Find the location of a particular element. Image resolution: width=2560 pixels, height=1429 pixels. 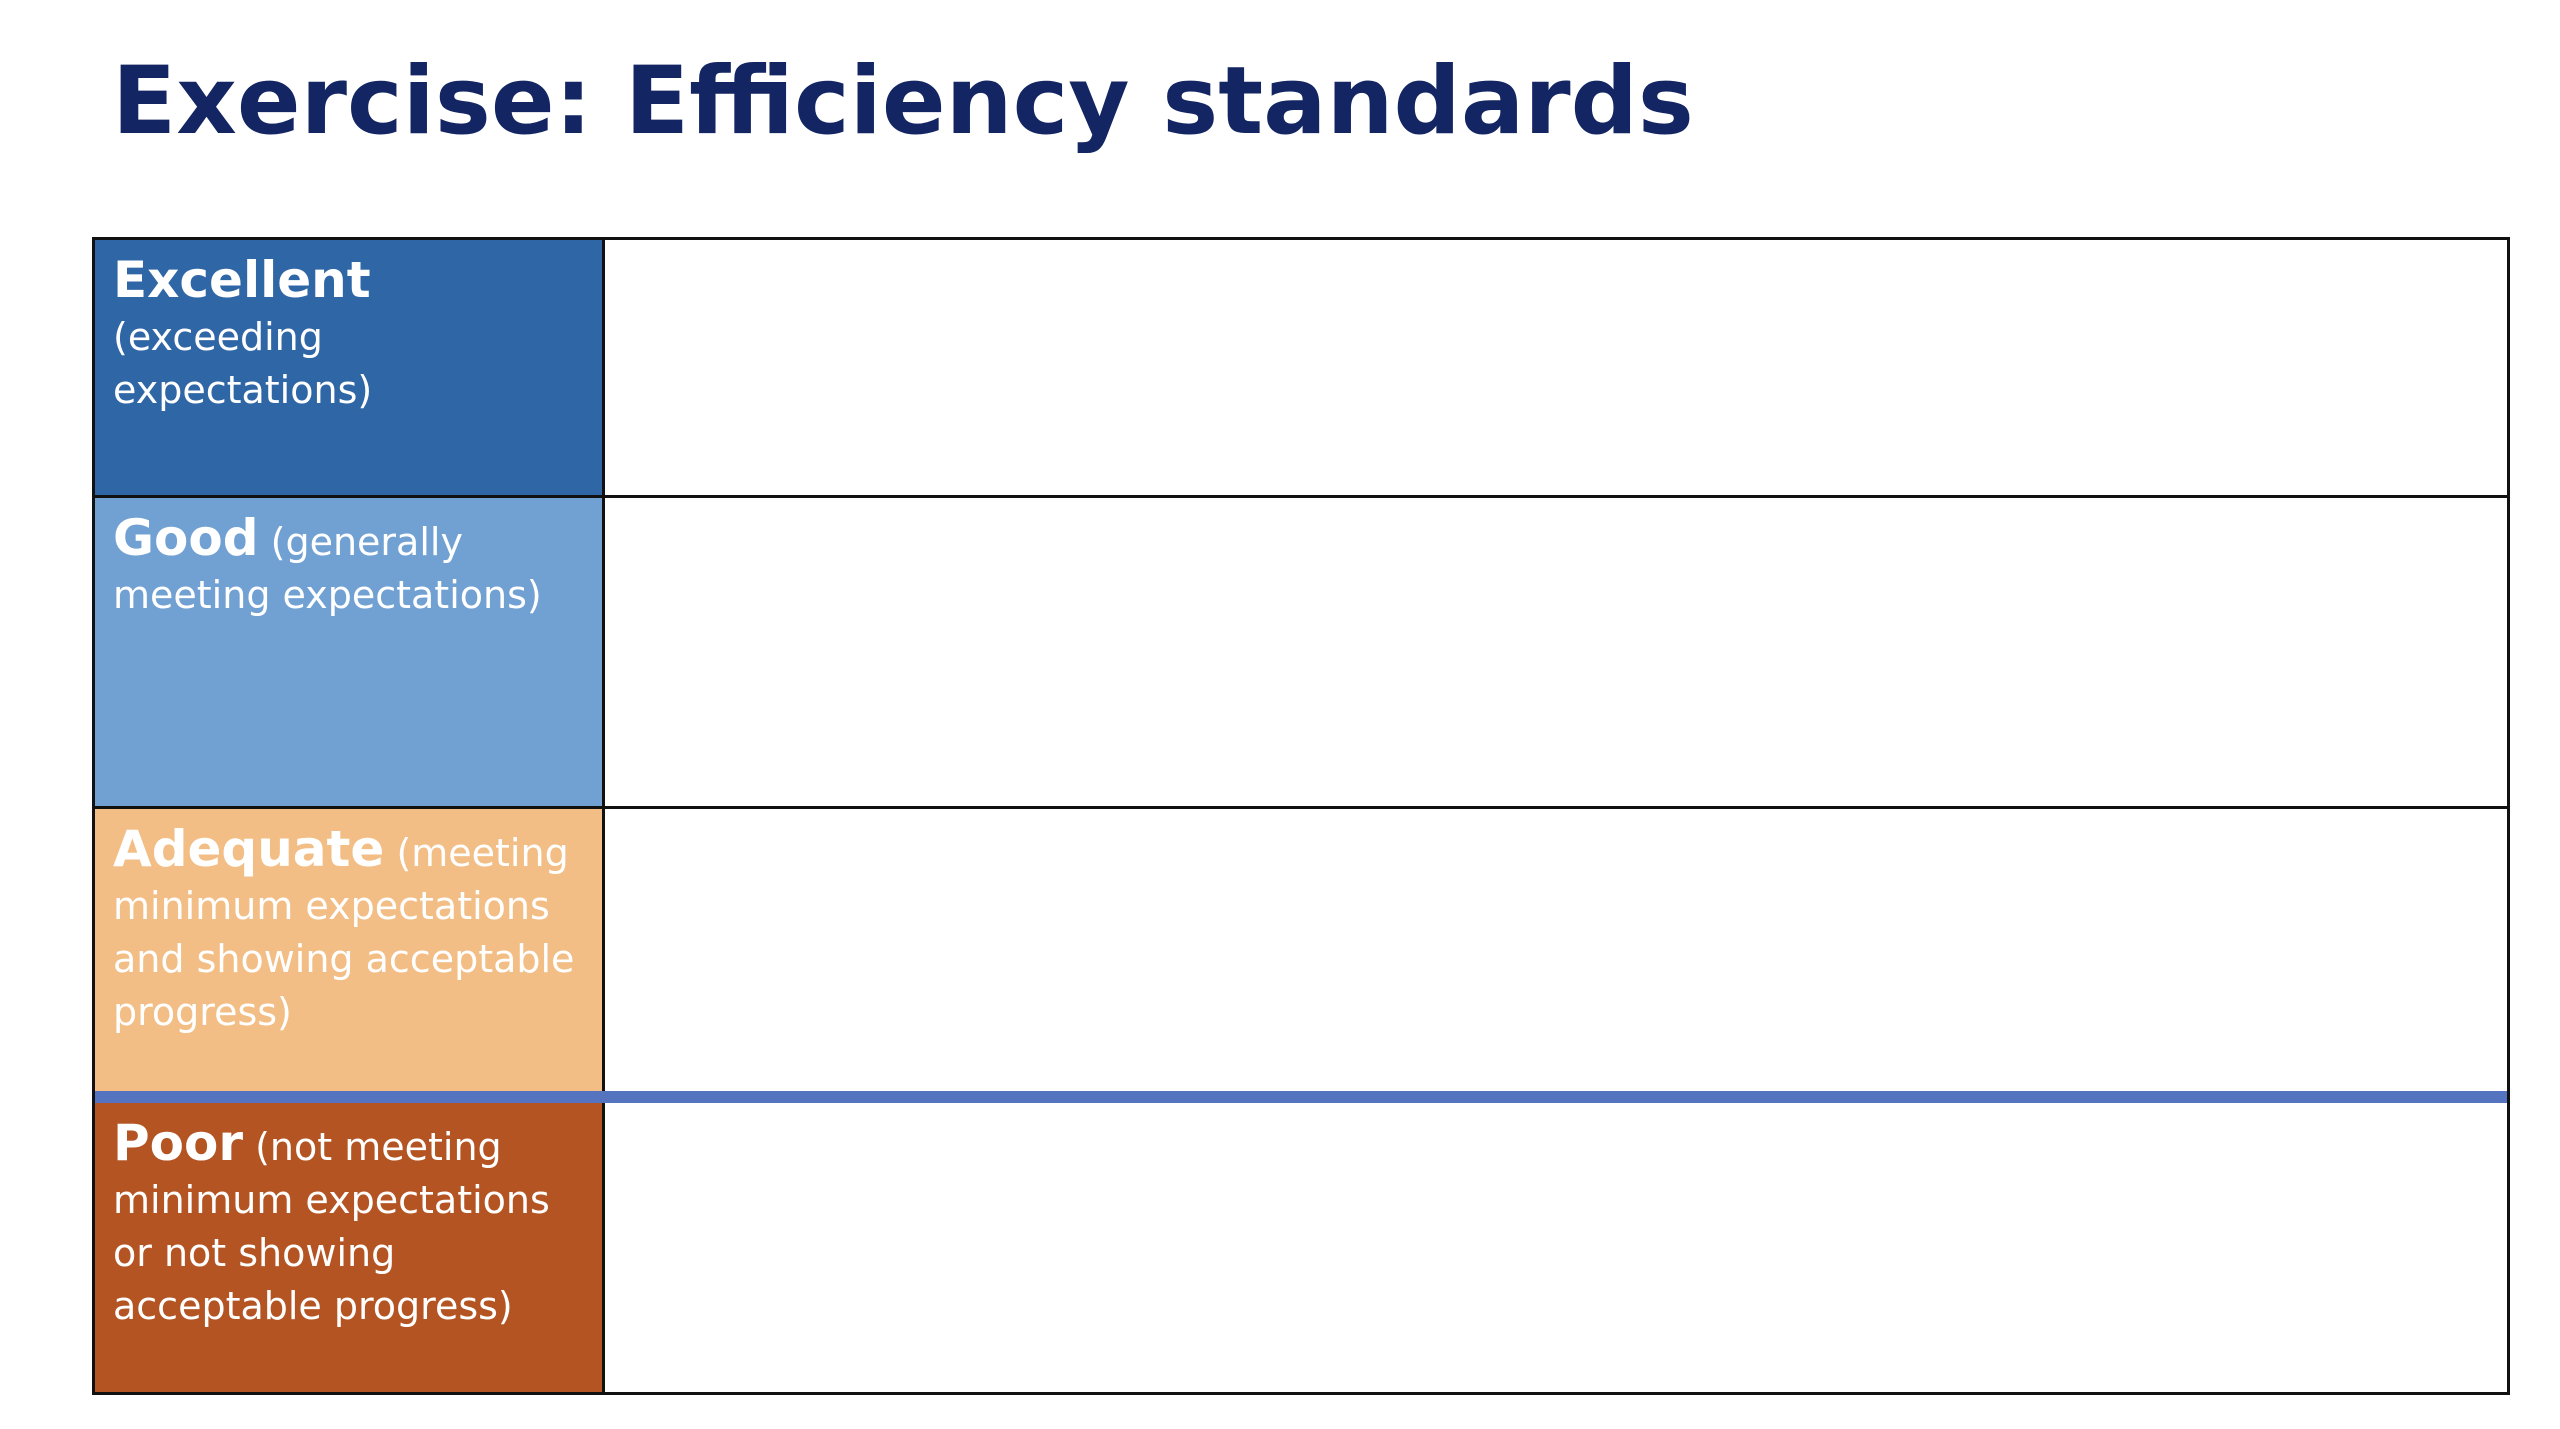

level-label-cell: Good (generally meeting expectations) is located at coordinates (350, 652).